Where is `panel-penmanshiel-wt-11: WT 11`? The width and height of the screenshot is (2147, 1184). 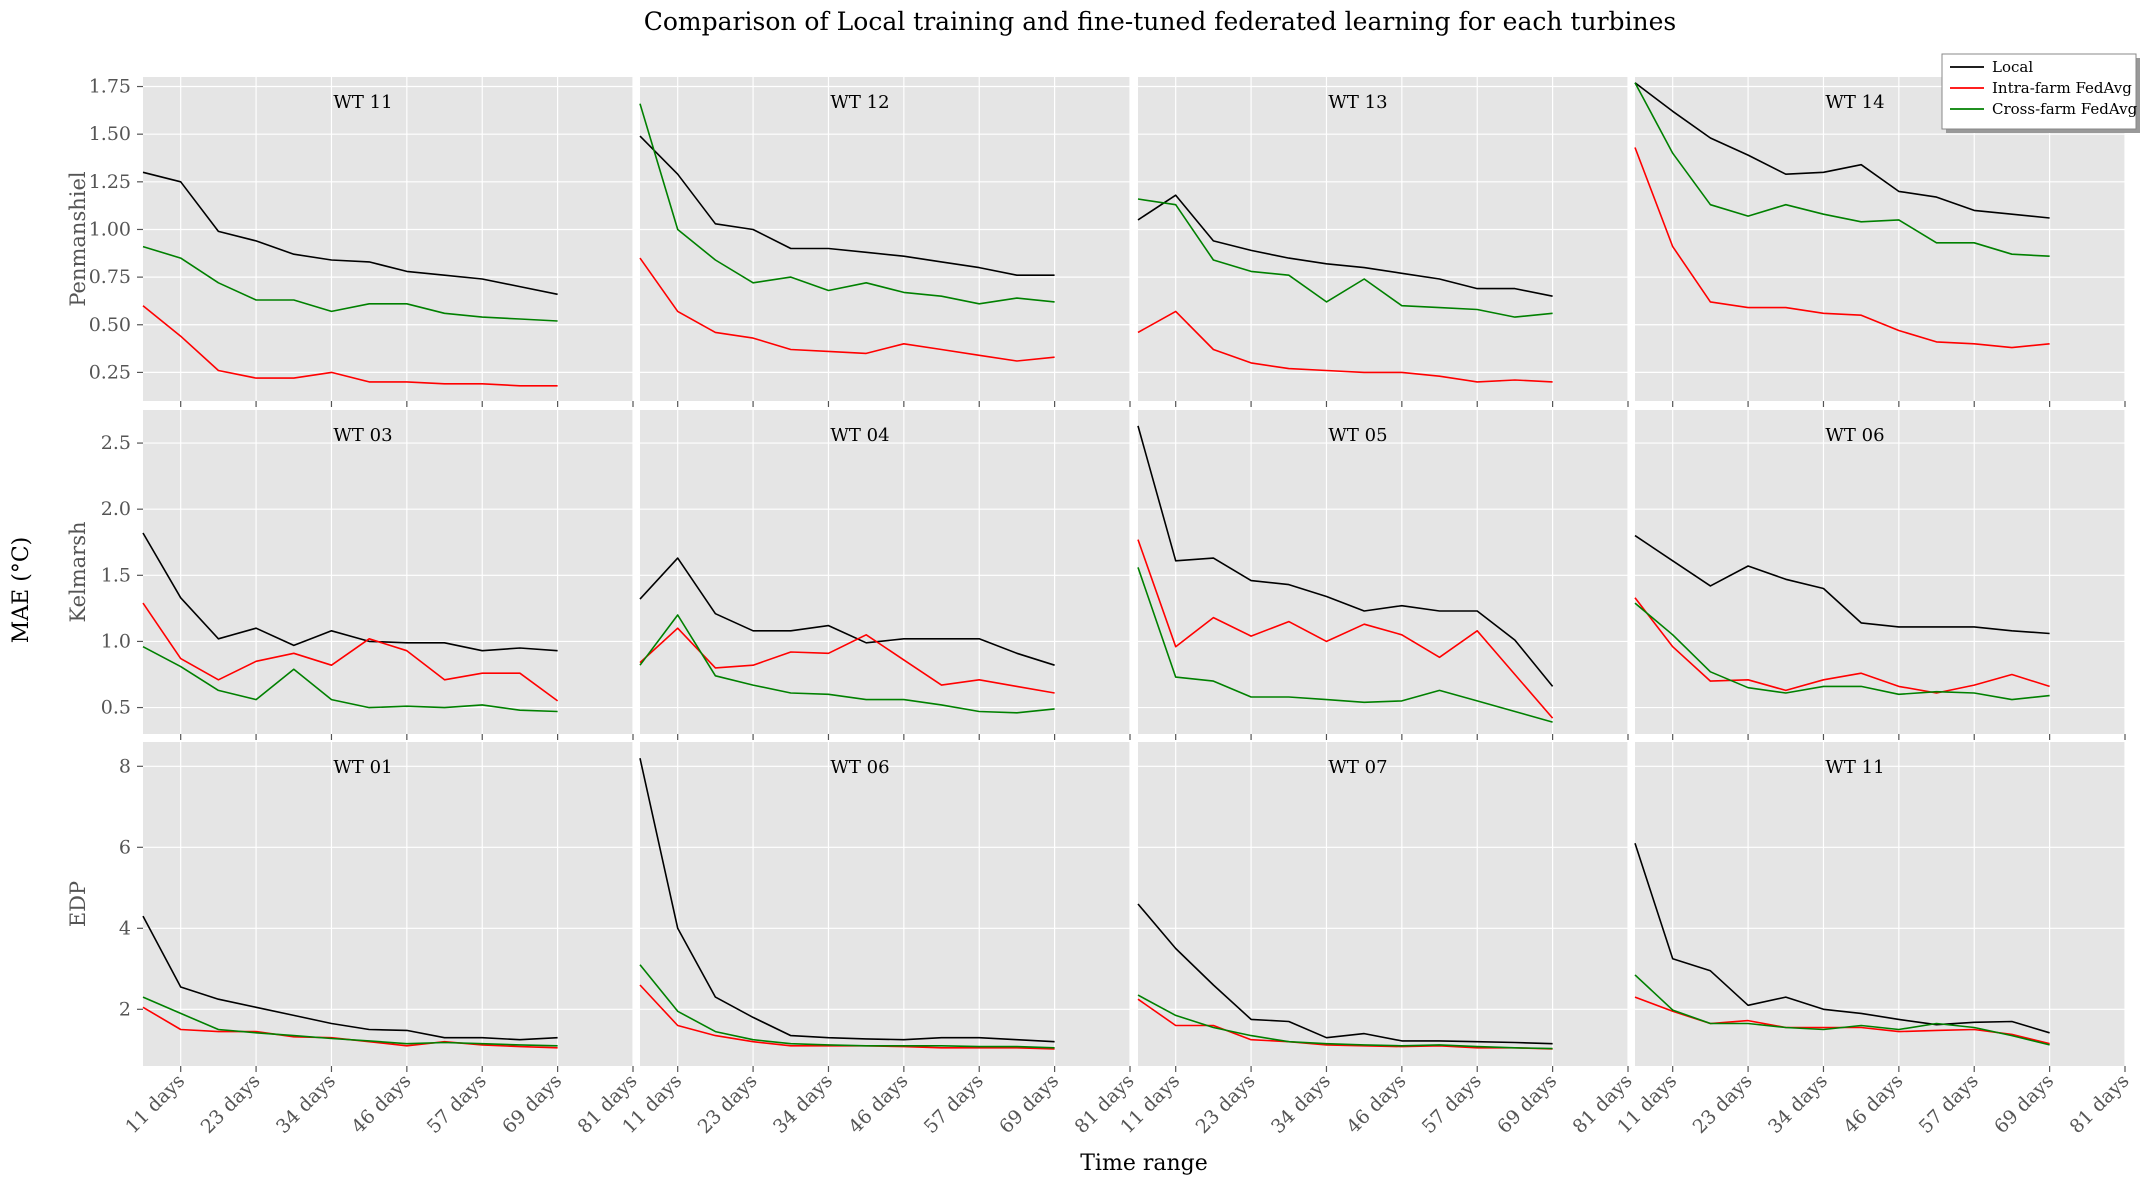 panel-penmanshiel-wt-11: WT 11 is located at coordinates (385, 242).